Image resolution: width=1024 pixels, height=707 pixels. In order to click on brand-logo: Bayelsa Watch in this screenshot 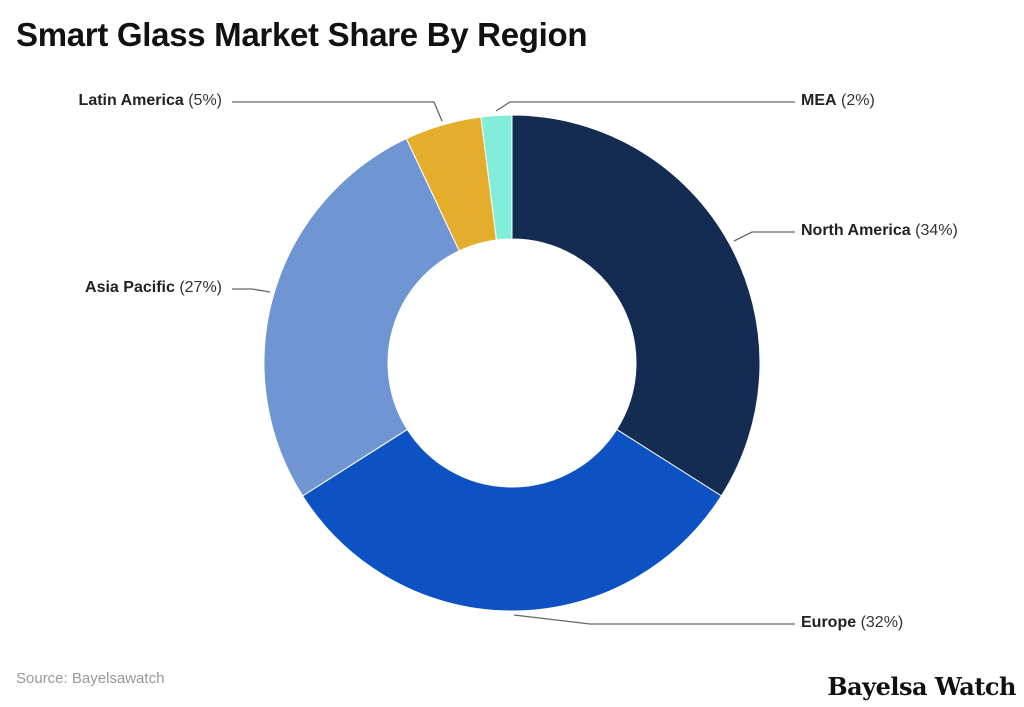, I will do `click(921, 686)`.